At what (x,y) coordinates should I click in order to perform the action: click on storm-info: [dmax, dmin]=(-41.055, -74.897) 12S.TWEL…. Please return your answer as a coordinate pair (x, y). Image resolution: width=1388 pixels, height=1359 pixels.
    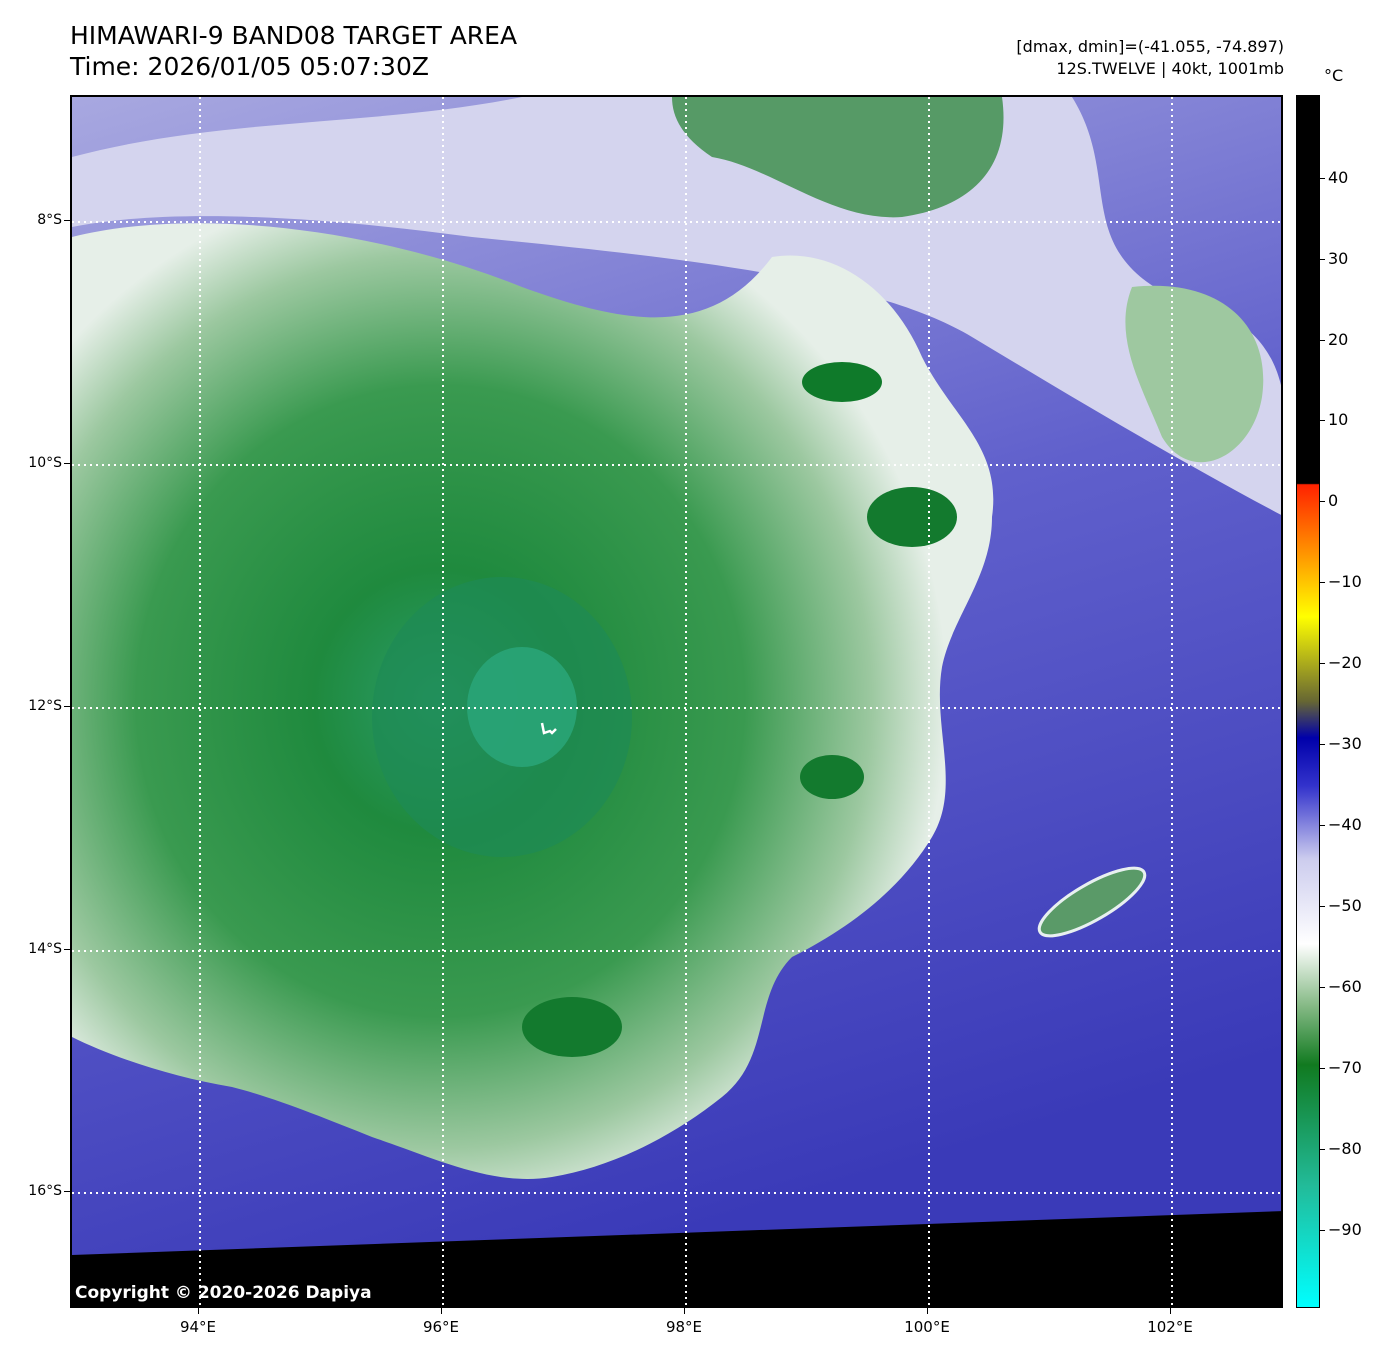
    Looking at the image, I should click on (1150, 58).